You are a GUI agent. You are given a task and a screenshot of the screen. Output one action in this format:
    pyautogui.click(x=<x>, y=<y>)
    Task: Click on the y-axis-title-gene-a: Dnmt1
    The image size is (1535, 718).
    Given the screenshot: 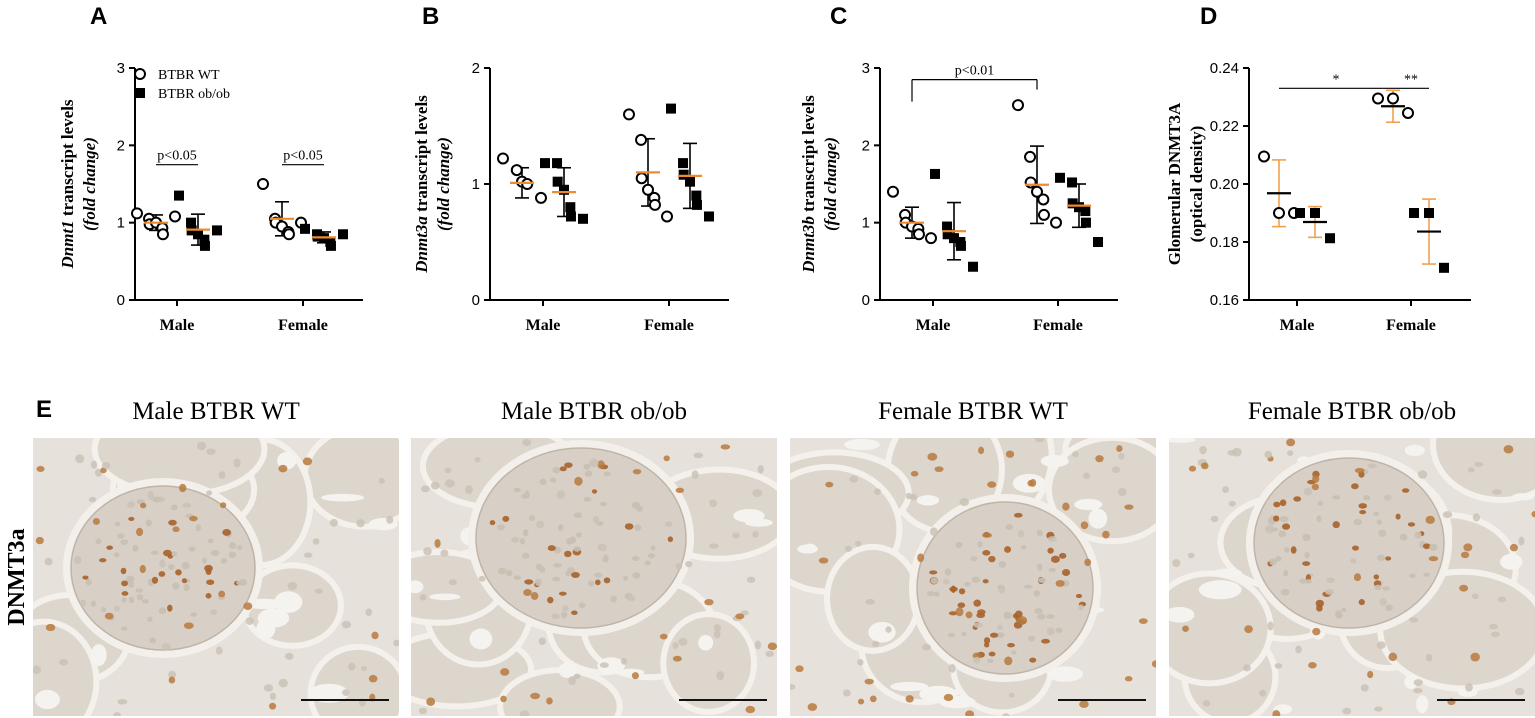 What is the action you would take?
    pyautogui.click(x=67, y=244)
    